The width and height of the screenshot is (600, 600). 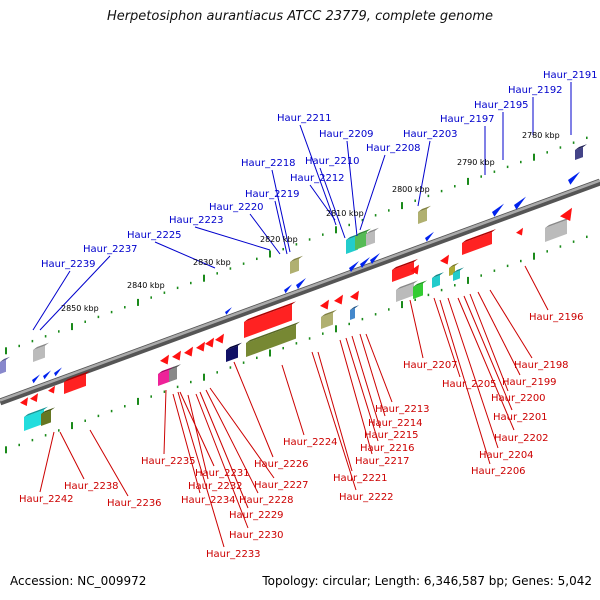 What do you see at coordinates (78, 581) in the screenshot?
I see `accession-text: Accession: NC_009972` at bounding box center [78, 581].